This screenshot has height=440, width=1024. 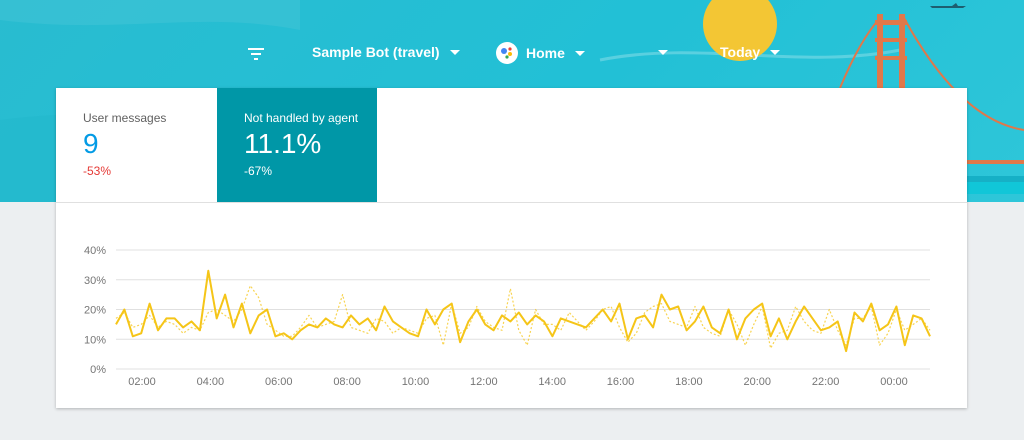 What do you see at coordinates (125, 118) in the screenshot?
I see `metric-label: User messages` at bounding box center [125, 118].